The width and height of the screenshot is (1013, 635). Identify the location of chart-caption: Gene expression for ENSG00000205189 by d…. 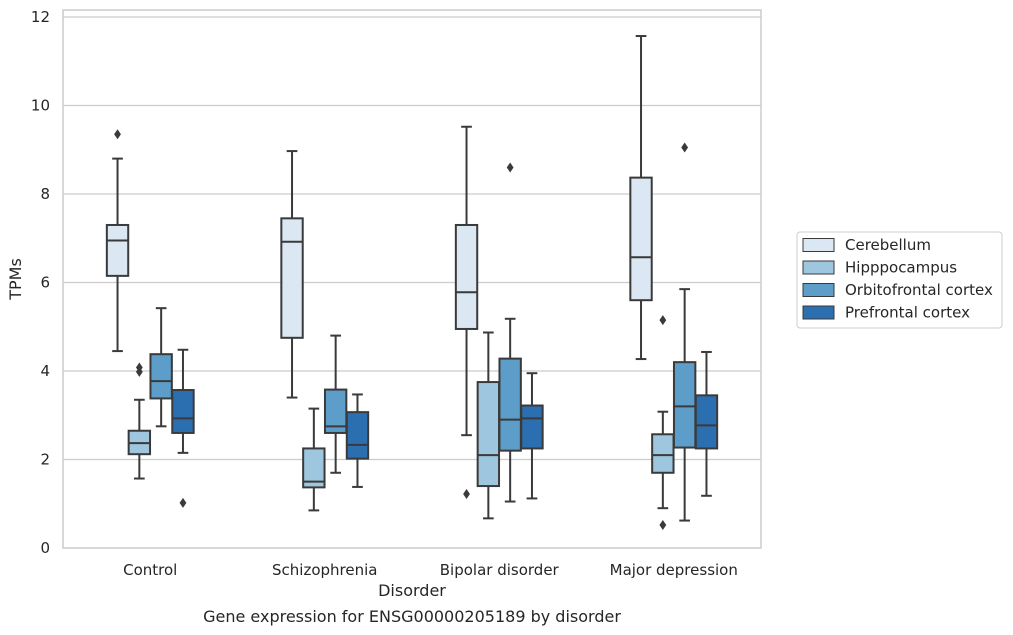
(412, 616).